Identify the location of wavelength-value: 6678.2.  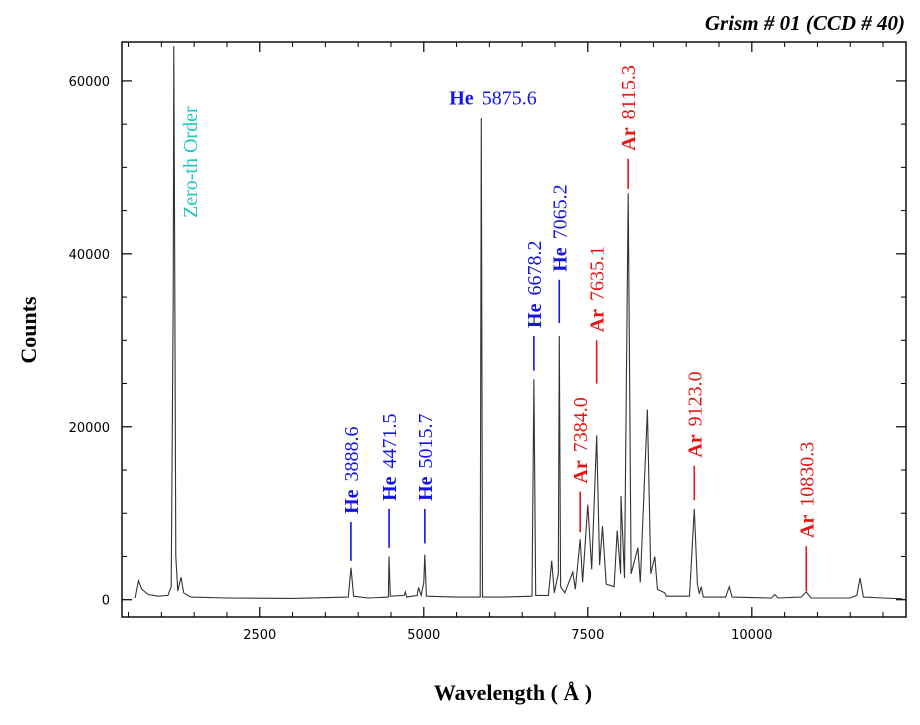
(535, 268).